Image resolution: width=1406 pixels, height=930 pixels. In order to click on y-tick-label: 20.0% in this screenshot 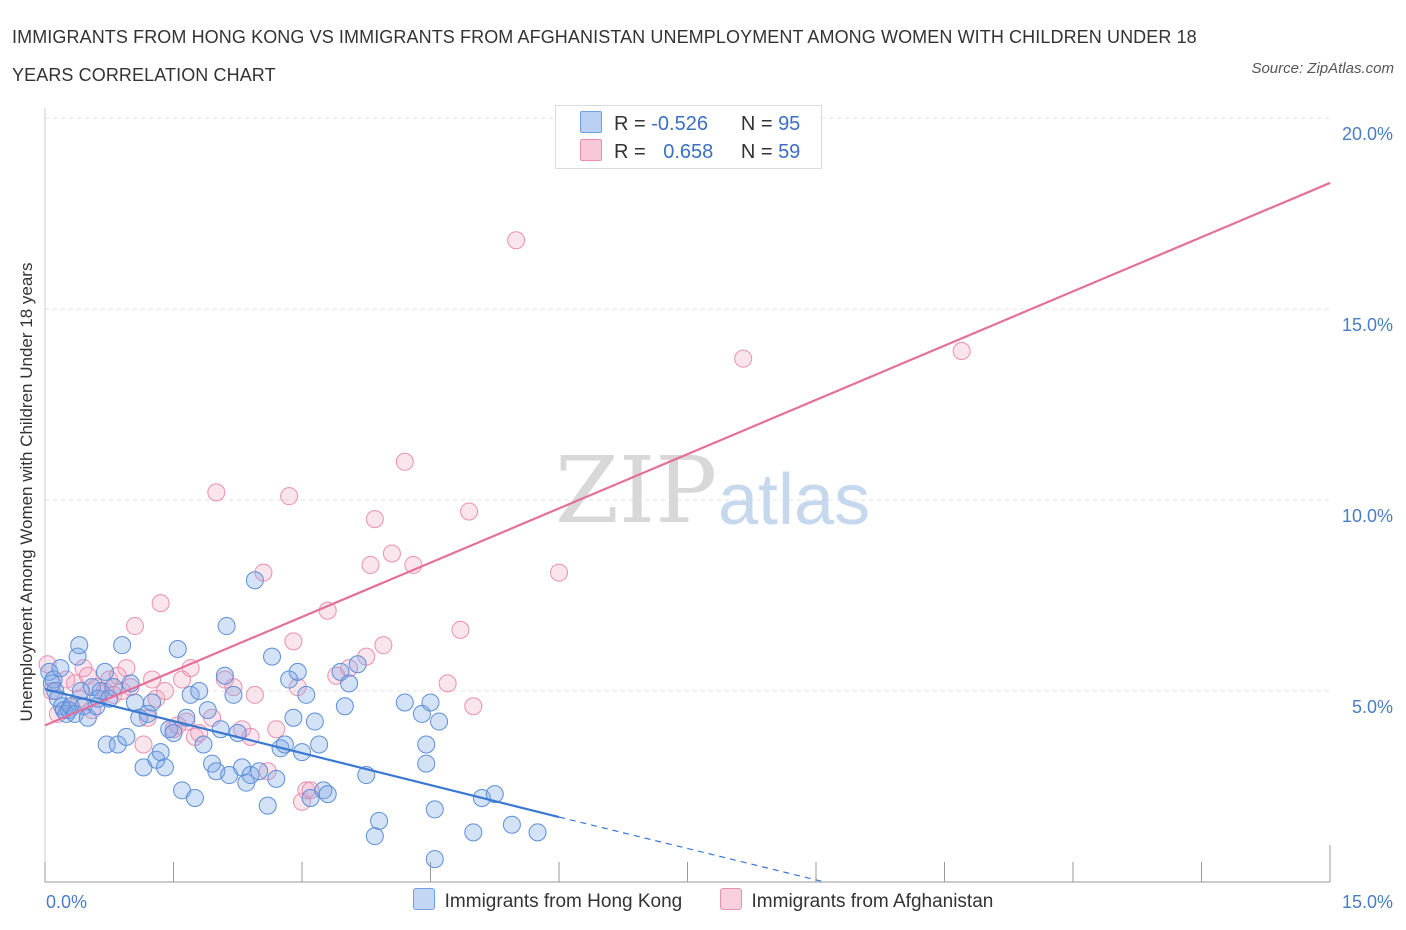, I will do `click(1367, 134)`.